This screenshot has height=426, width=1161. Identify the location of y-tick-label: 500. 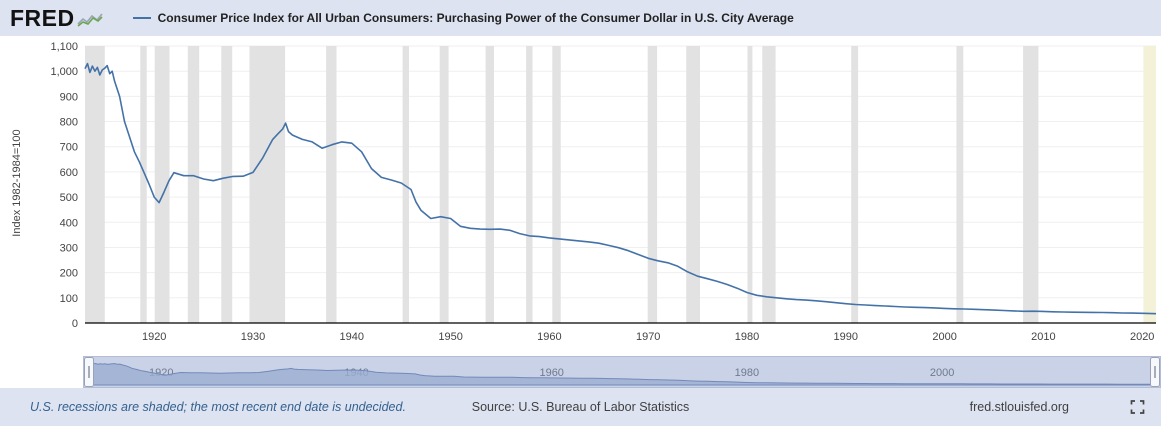
(69, 198).